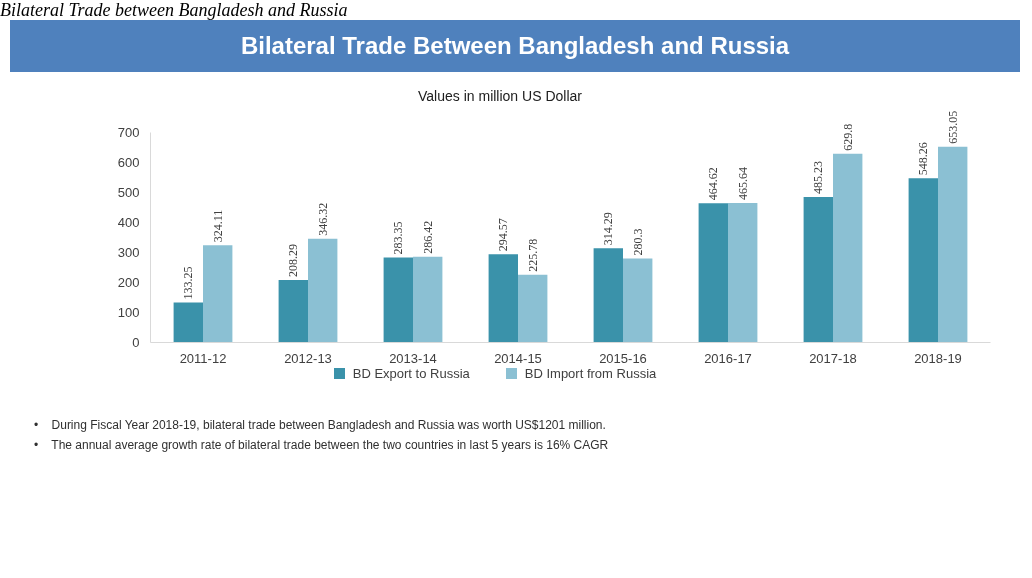  I want to click on y-tick-label: 700, so click(128, 133).